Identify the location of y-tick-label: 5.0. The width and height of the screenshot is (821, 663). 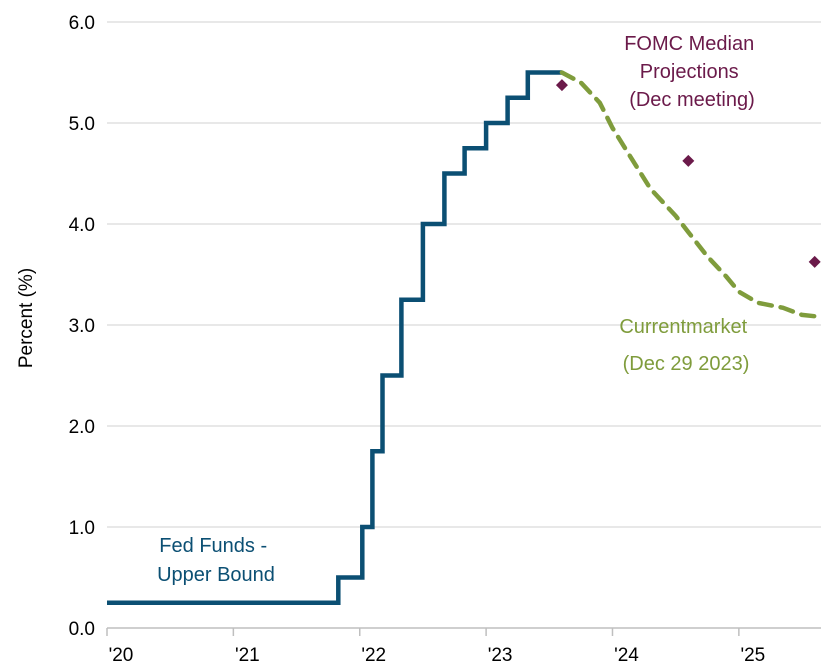
(82, 124).